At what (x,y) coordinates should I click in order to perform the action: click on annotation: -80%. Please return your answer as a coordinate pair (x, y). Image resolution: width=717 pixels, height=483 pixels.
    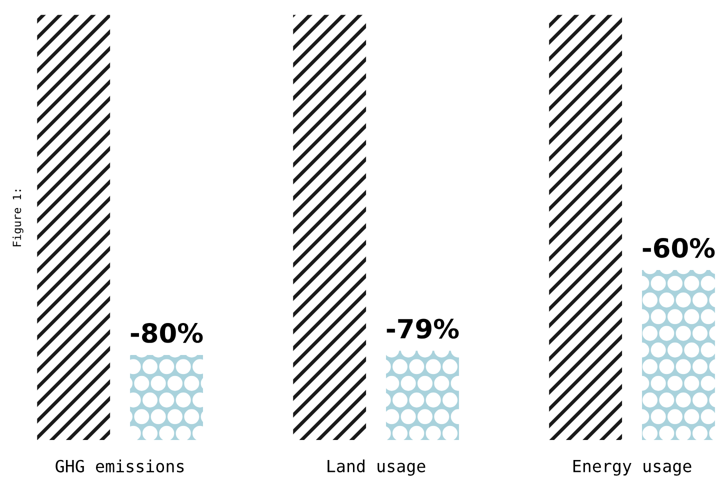
    Looking at the image, I should click on (166, 332).